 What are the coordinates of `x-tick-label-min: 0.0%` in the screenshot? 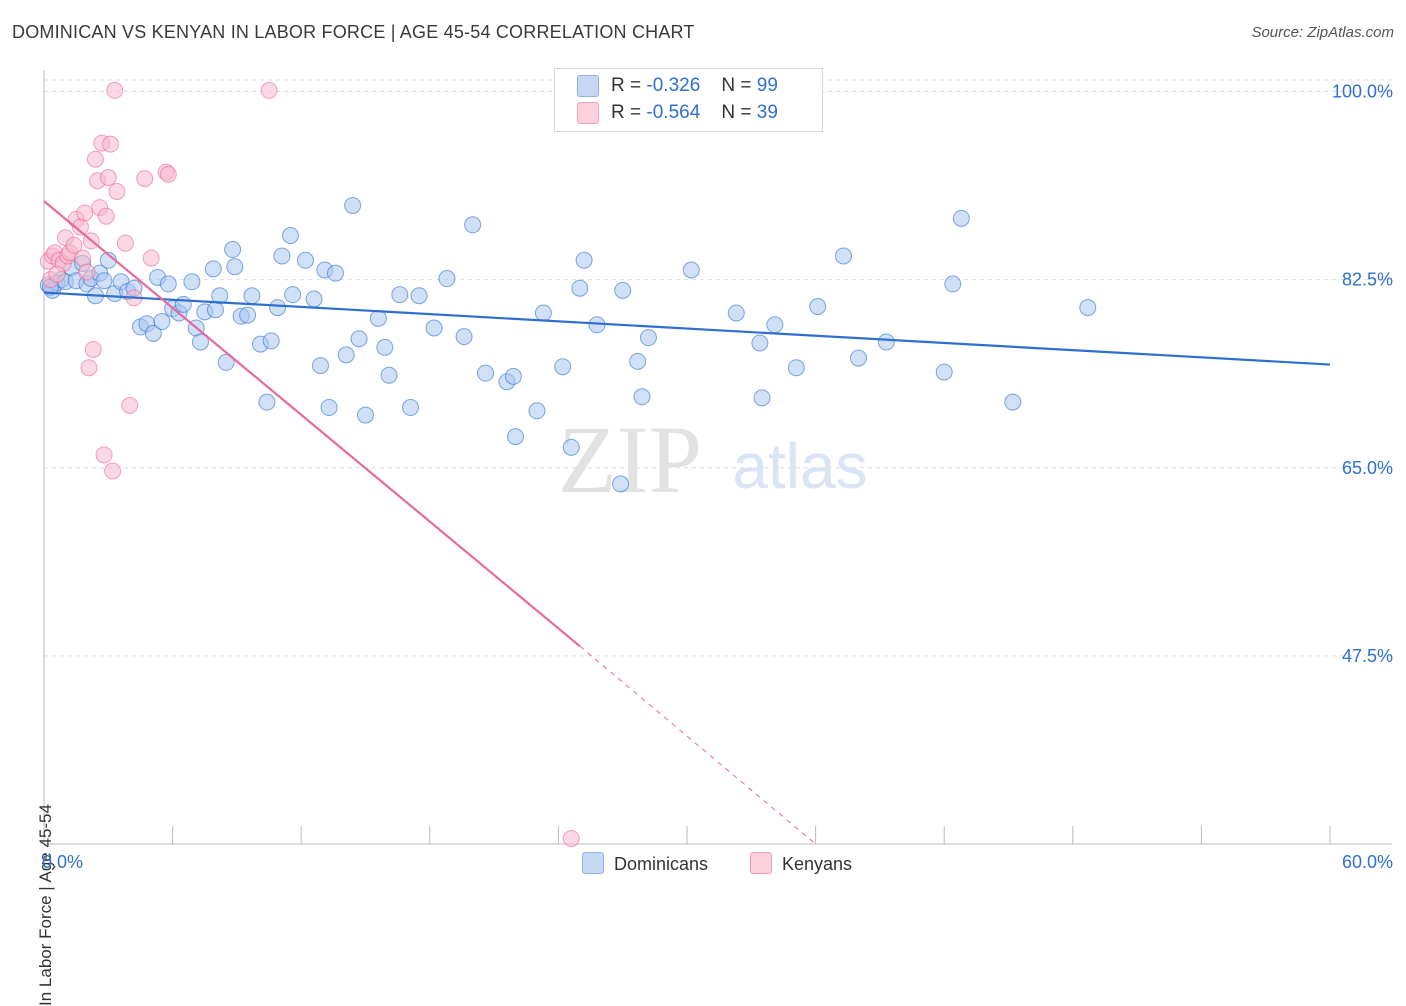 It's located at (63, 862).